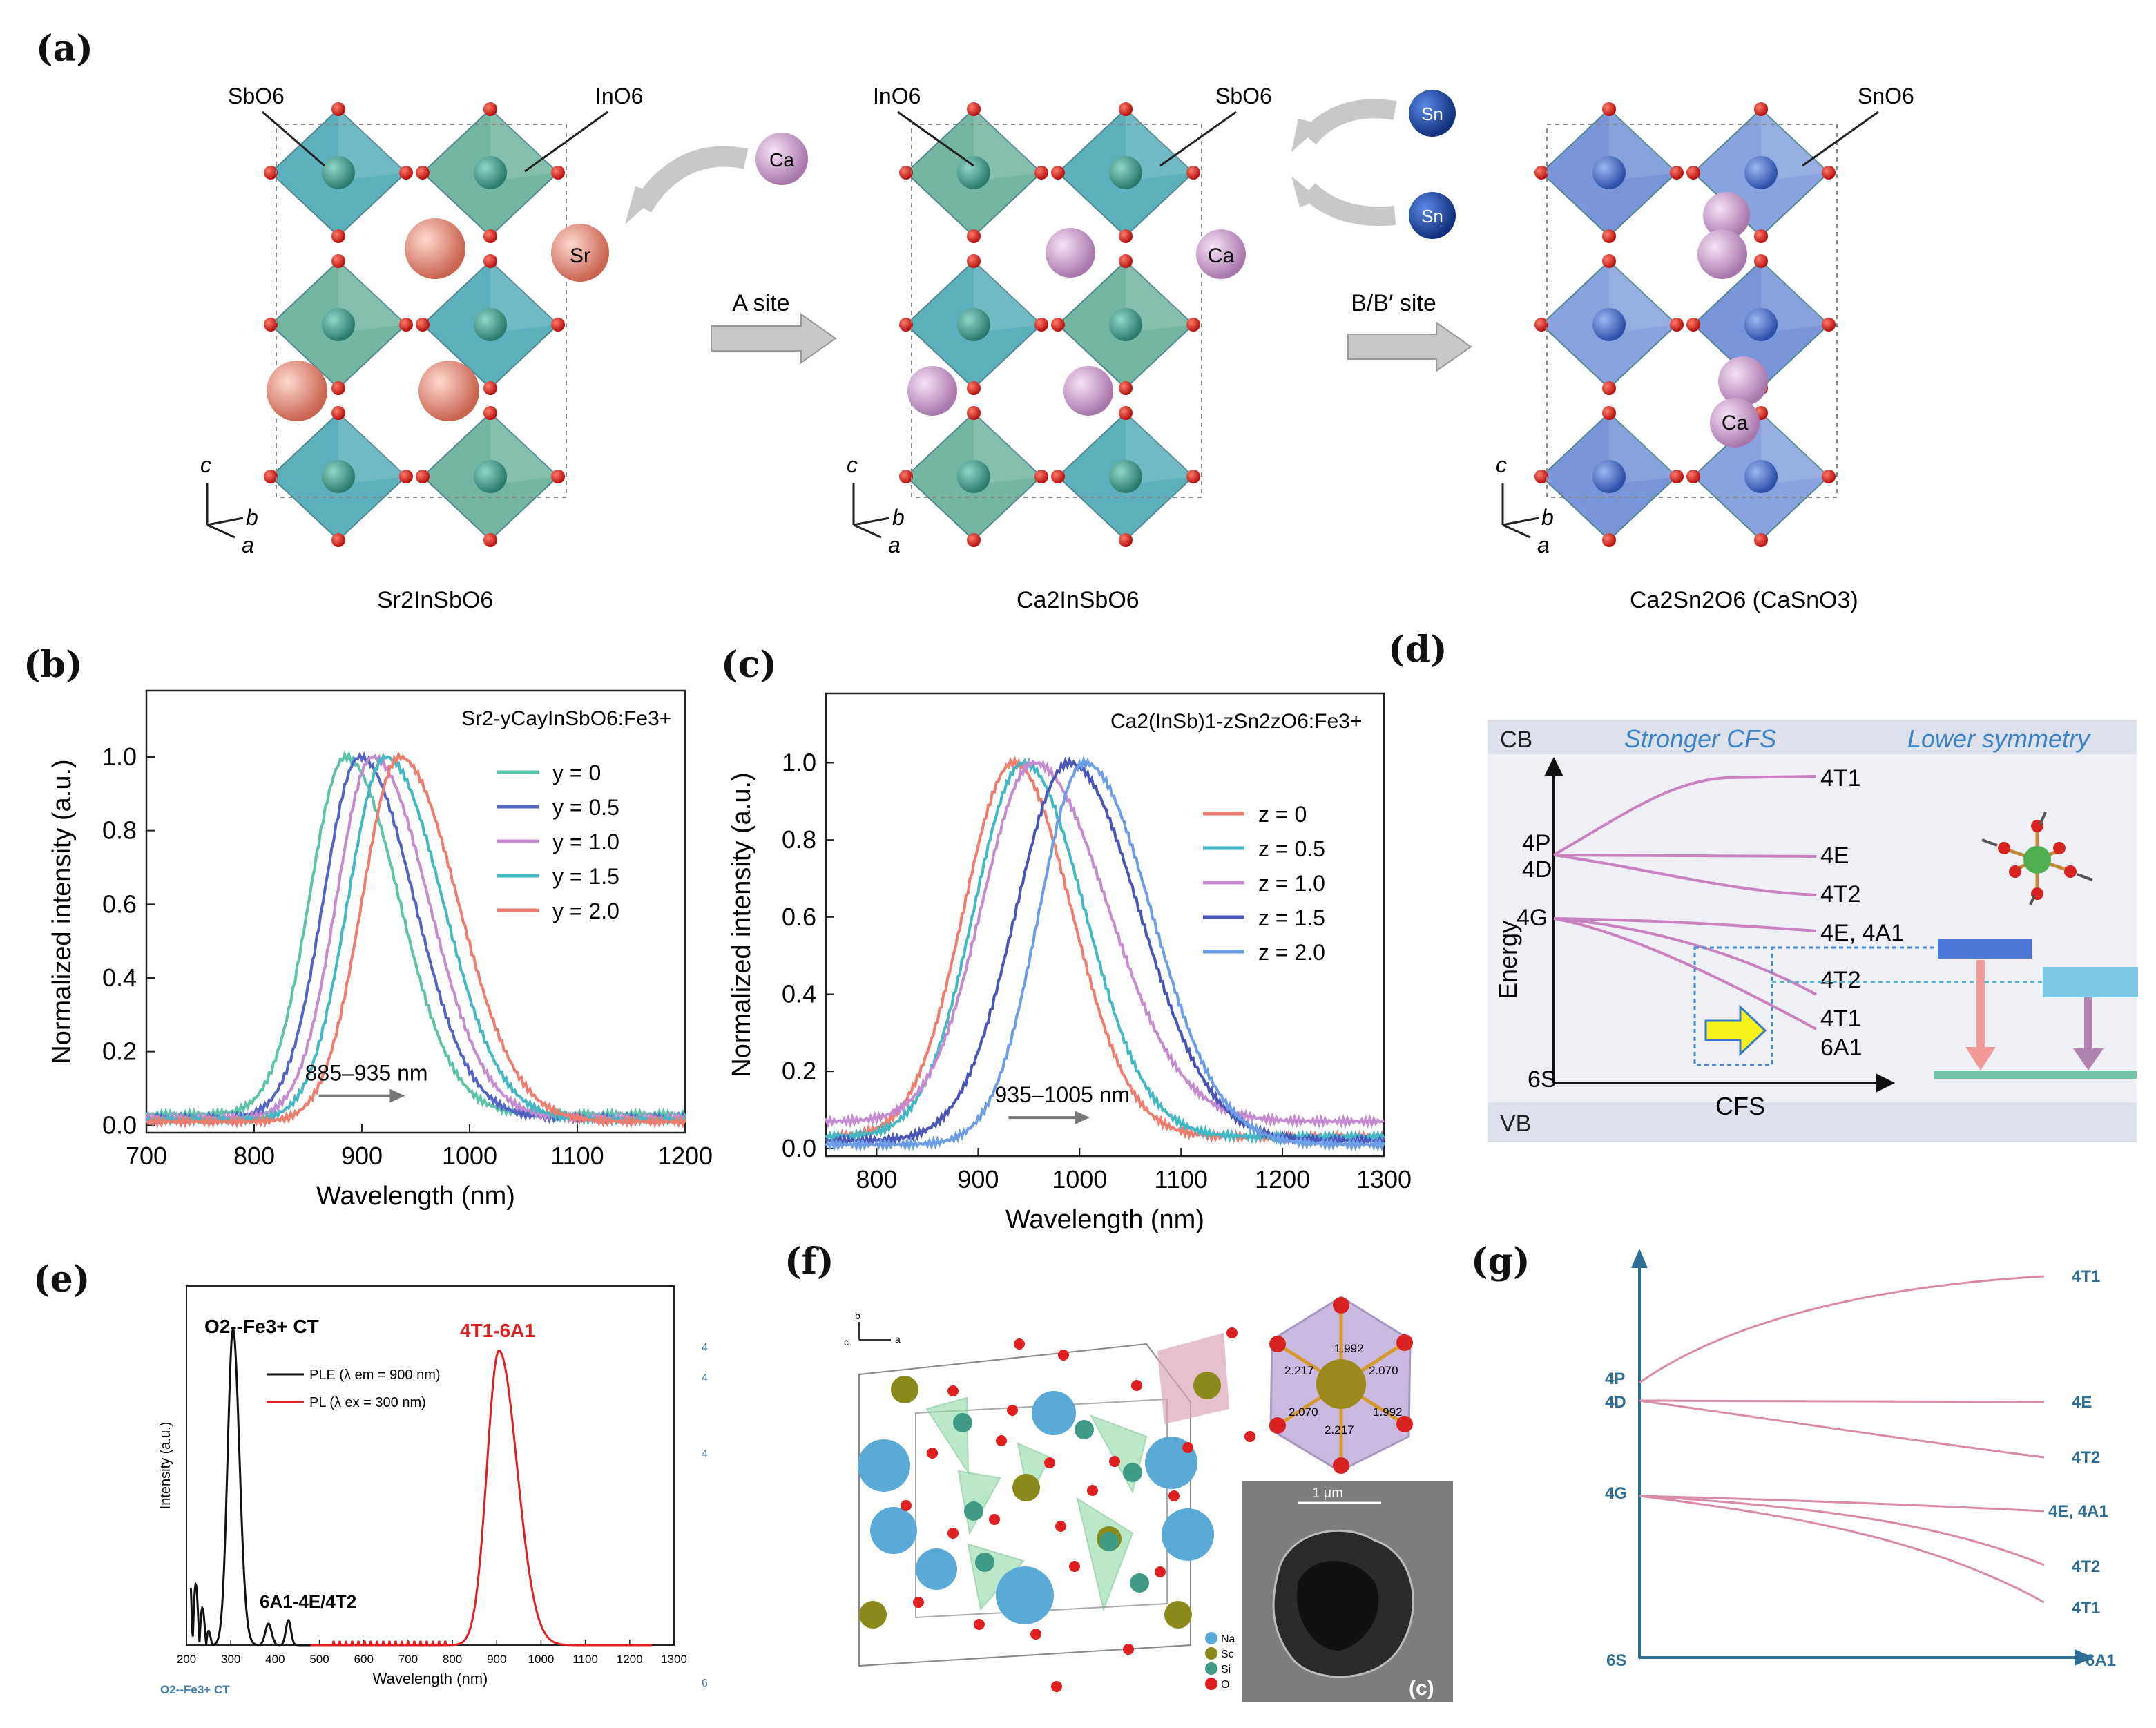  What do you see at coordinates (1677, 325) in the screenshot?
I see `s3-octa-1-0-o1` at bounding box center [1677, 325].